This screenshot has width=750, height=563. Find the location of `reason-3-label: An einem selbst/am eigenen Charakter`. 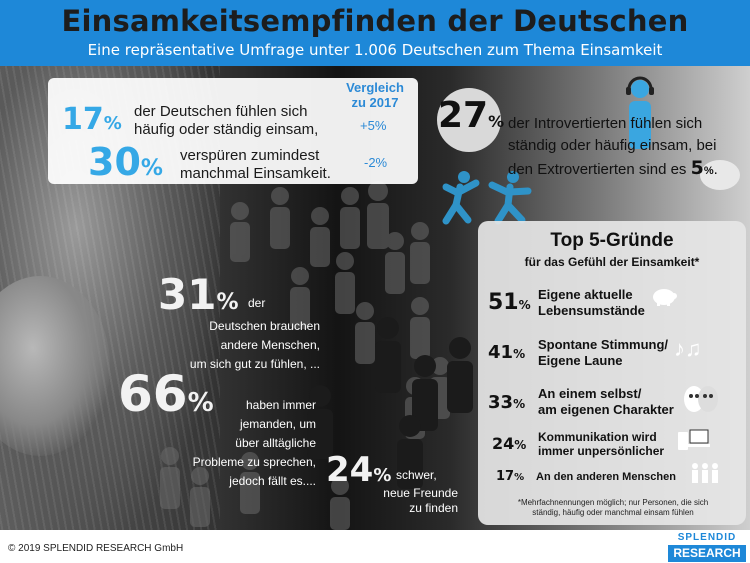

reason-3-label: An einem selbst/am eigenen Charakter is located at coordinates (606, 401).